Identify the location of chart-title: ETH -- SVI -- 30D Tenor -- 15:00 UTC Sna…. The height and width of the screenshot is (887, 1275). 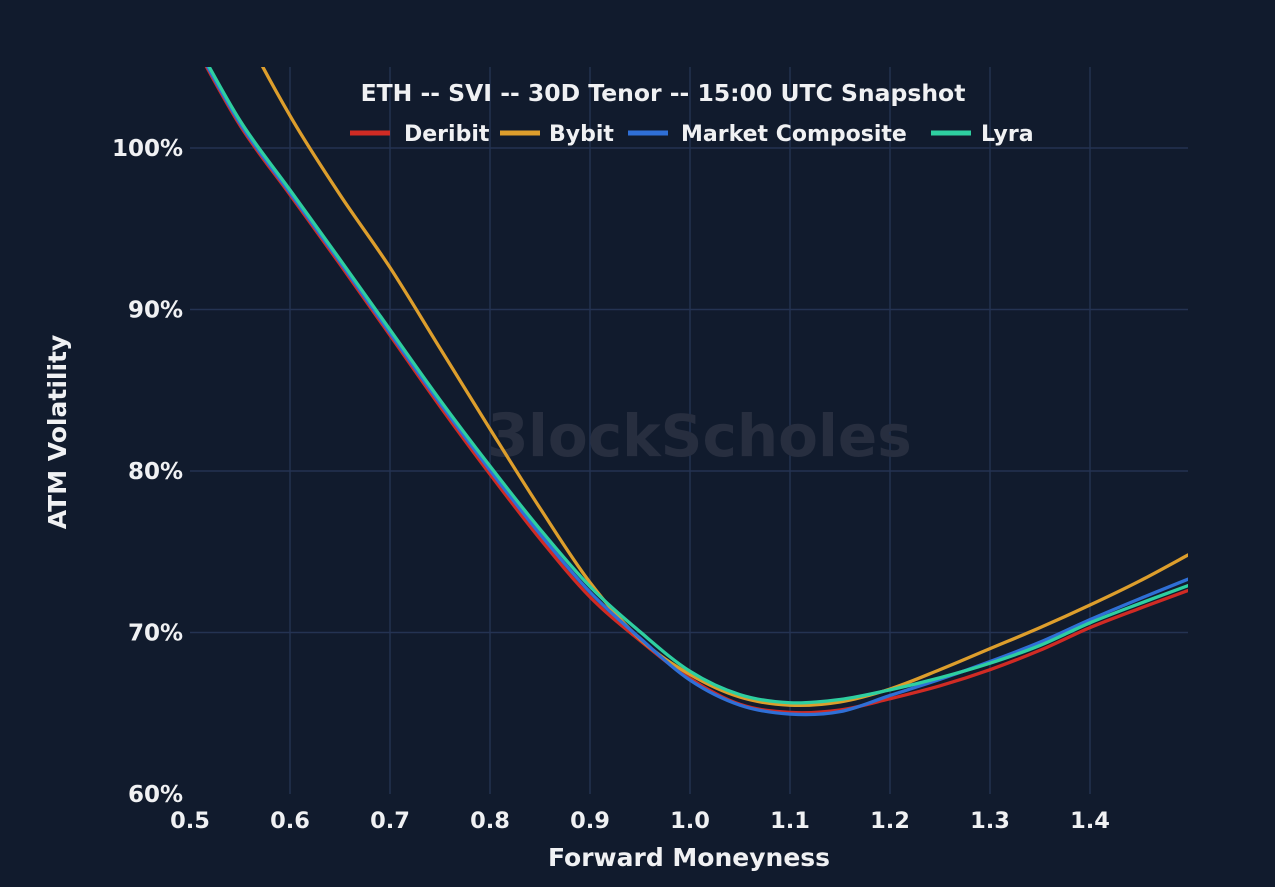
(663, 93).